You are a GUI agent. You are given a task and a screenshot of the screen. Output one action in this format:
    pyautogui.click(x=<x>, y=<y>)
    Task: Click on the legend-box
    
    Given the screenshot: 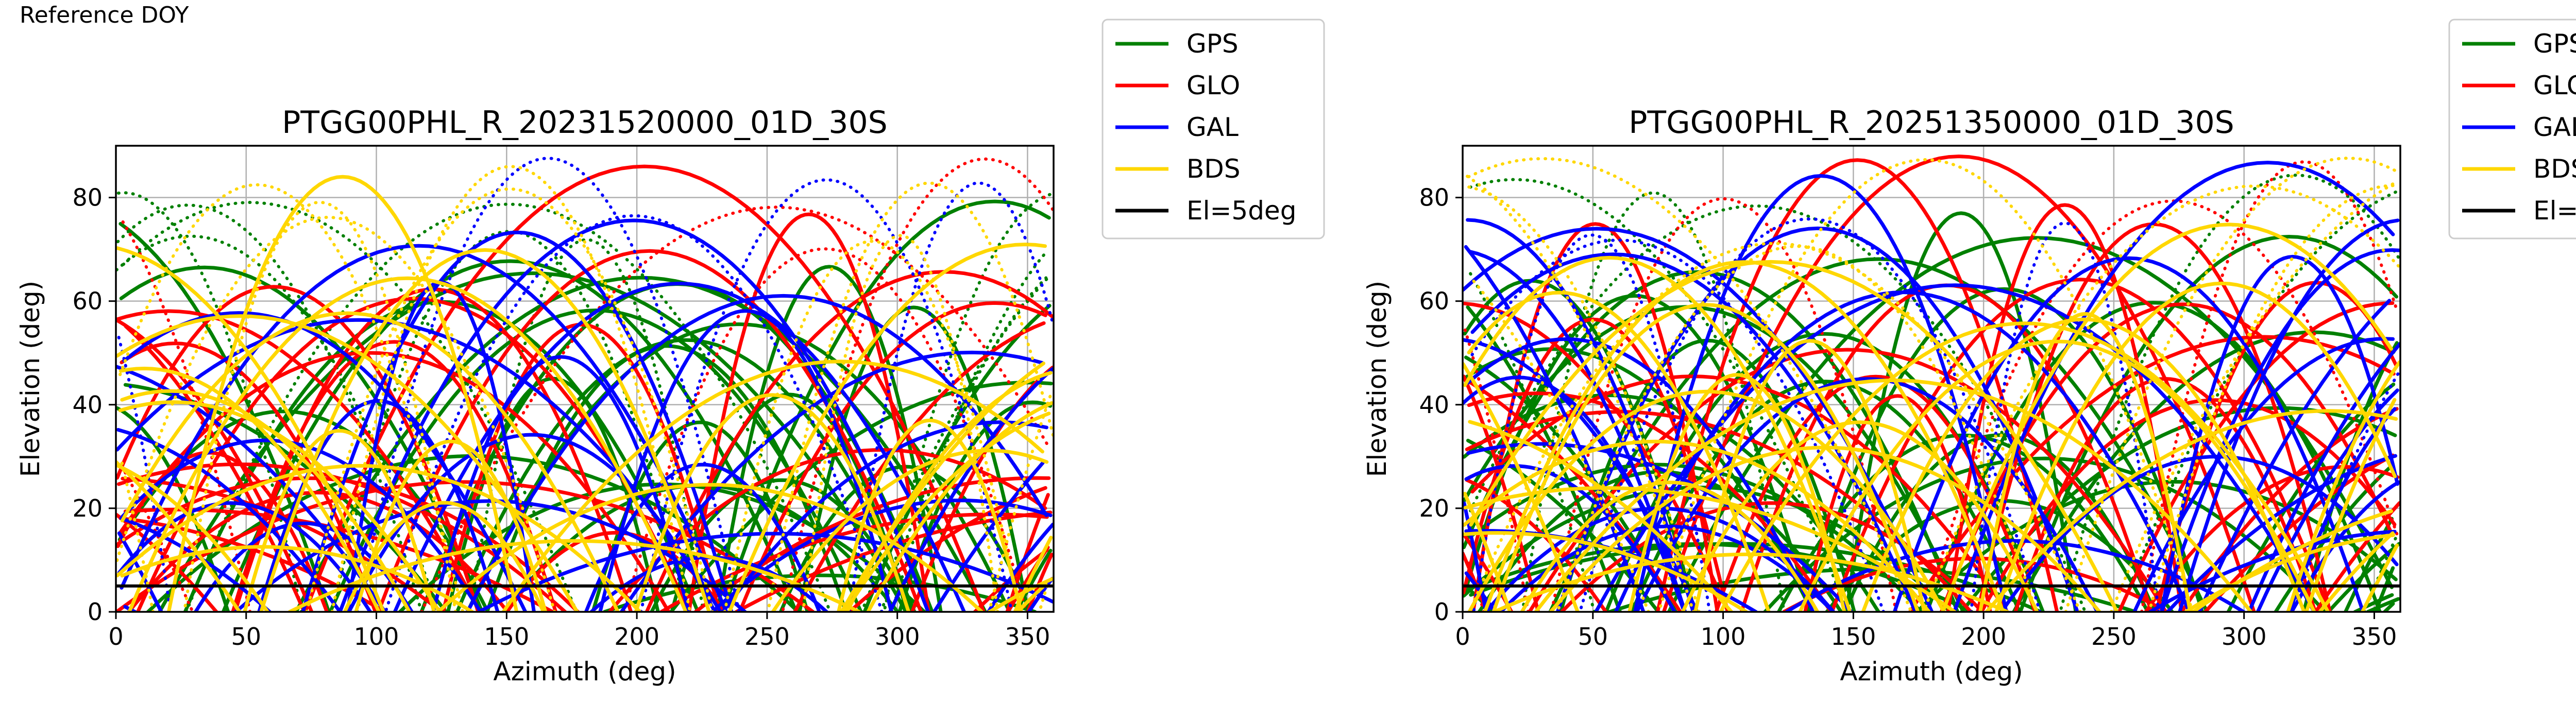 What is the action you would take?
    pyautogui.click(x=1213, y=129)
    